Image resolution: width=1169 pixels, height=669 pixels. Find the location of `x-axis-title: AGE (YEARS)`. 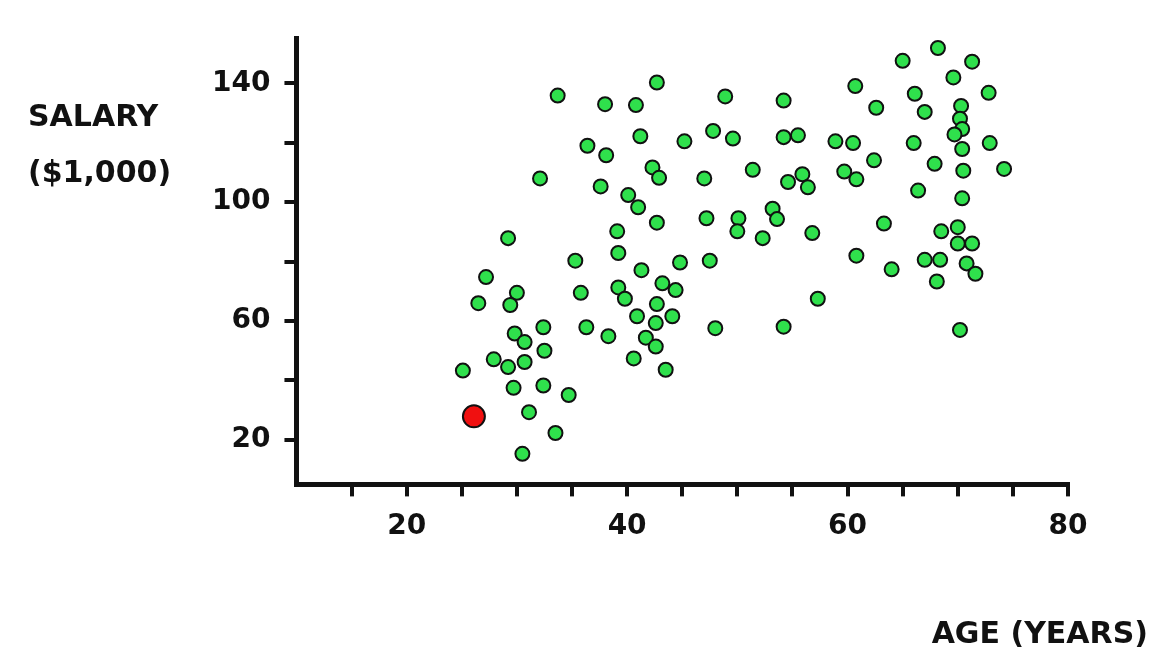

x-axis-title: AGE (YEARS) is located at coordinates (1039, 632).